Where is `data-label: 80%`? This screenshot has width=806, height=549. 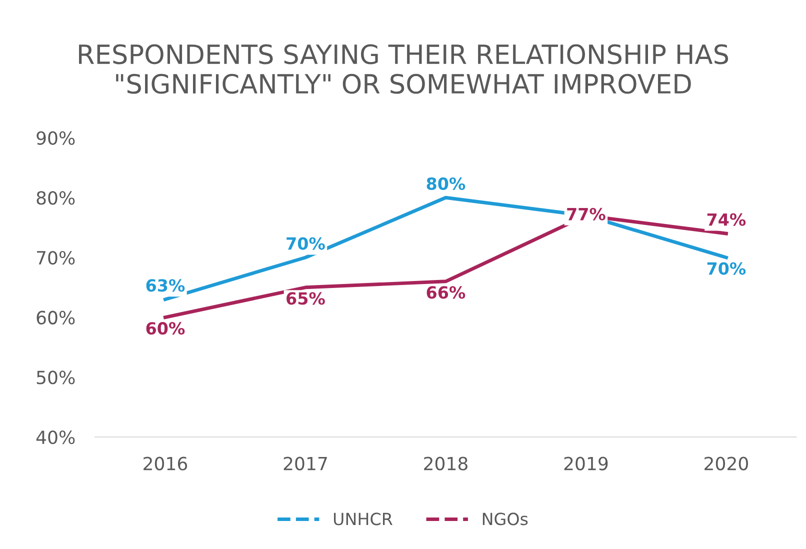
data-label: 80% is located at coordinates (446, 183).